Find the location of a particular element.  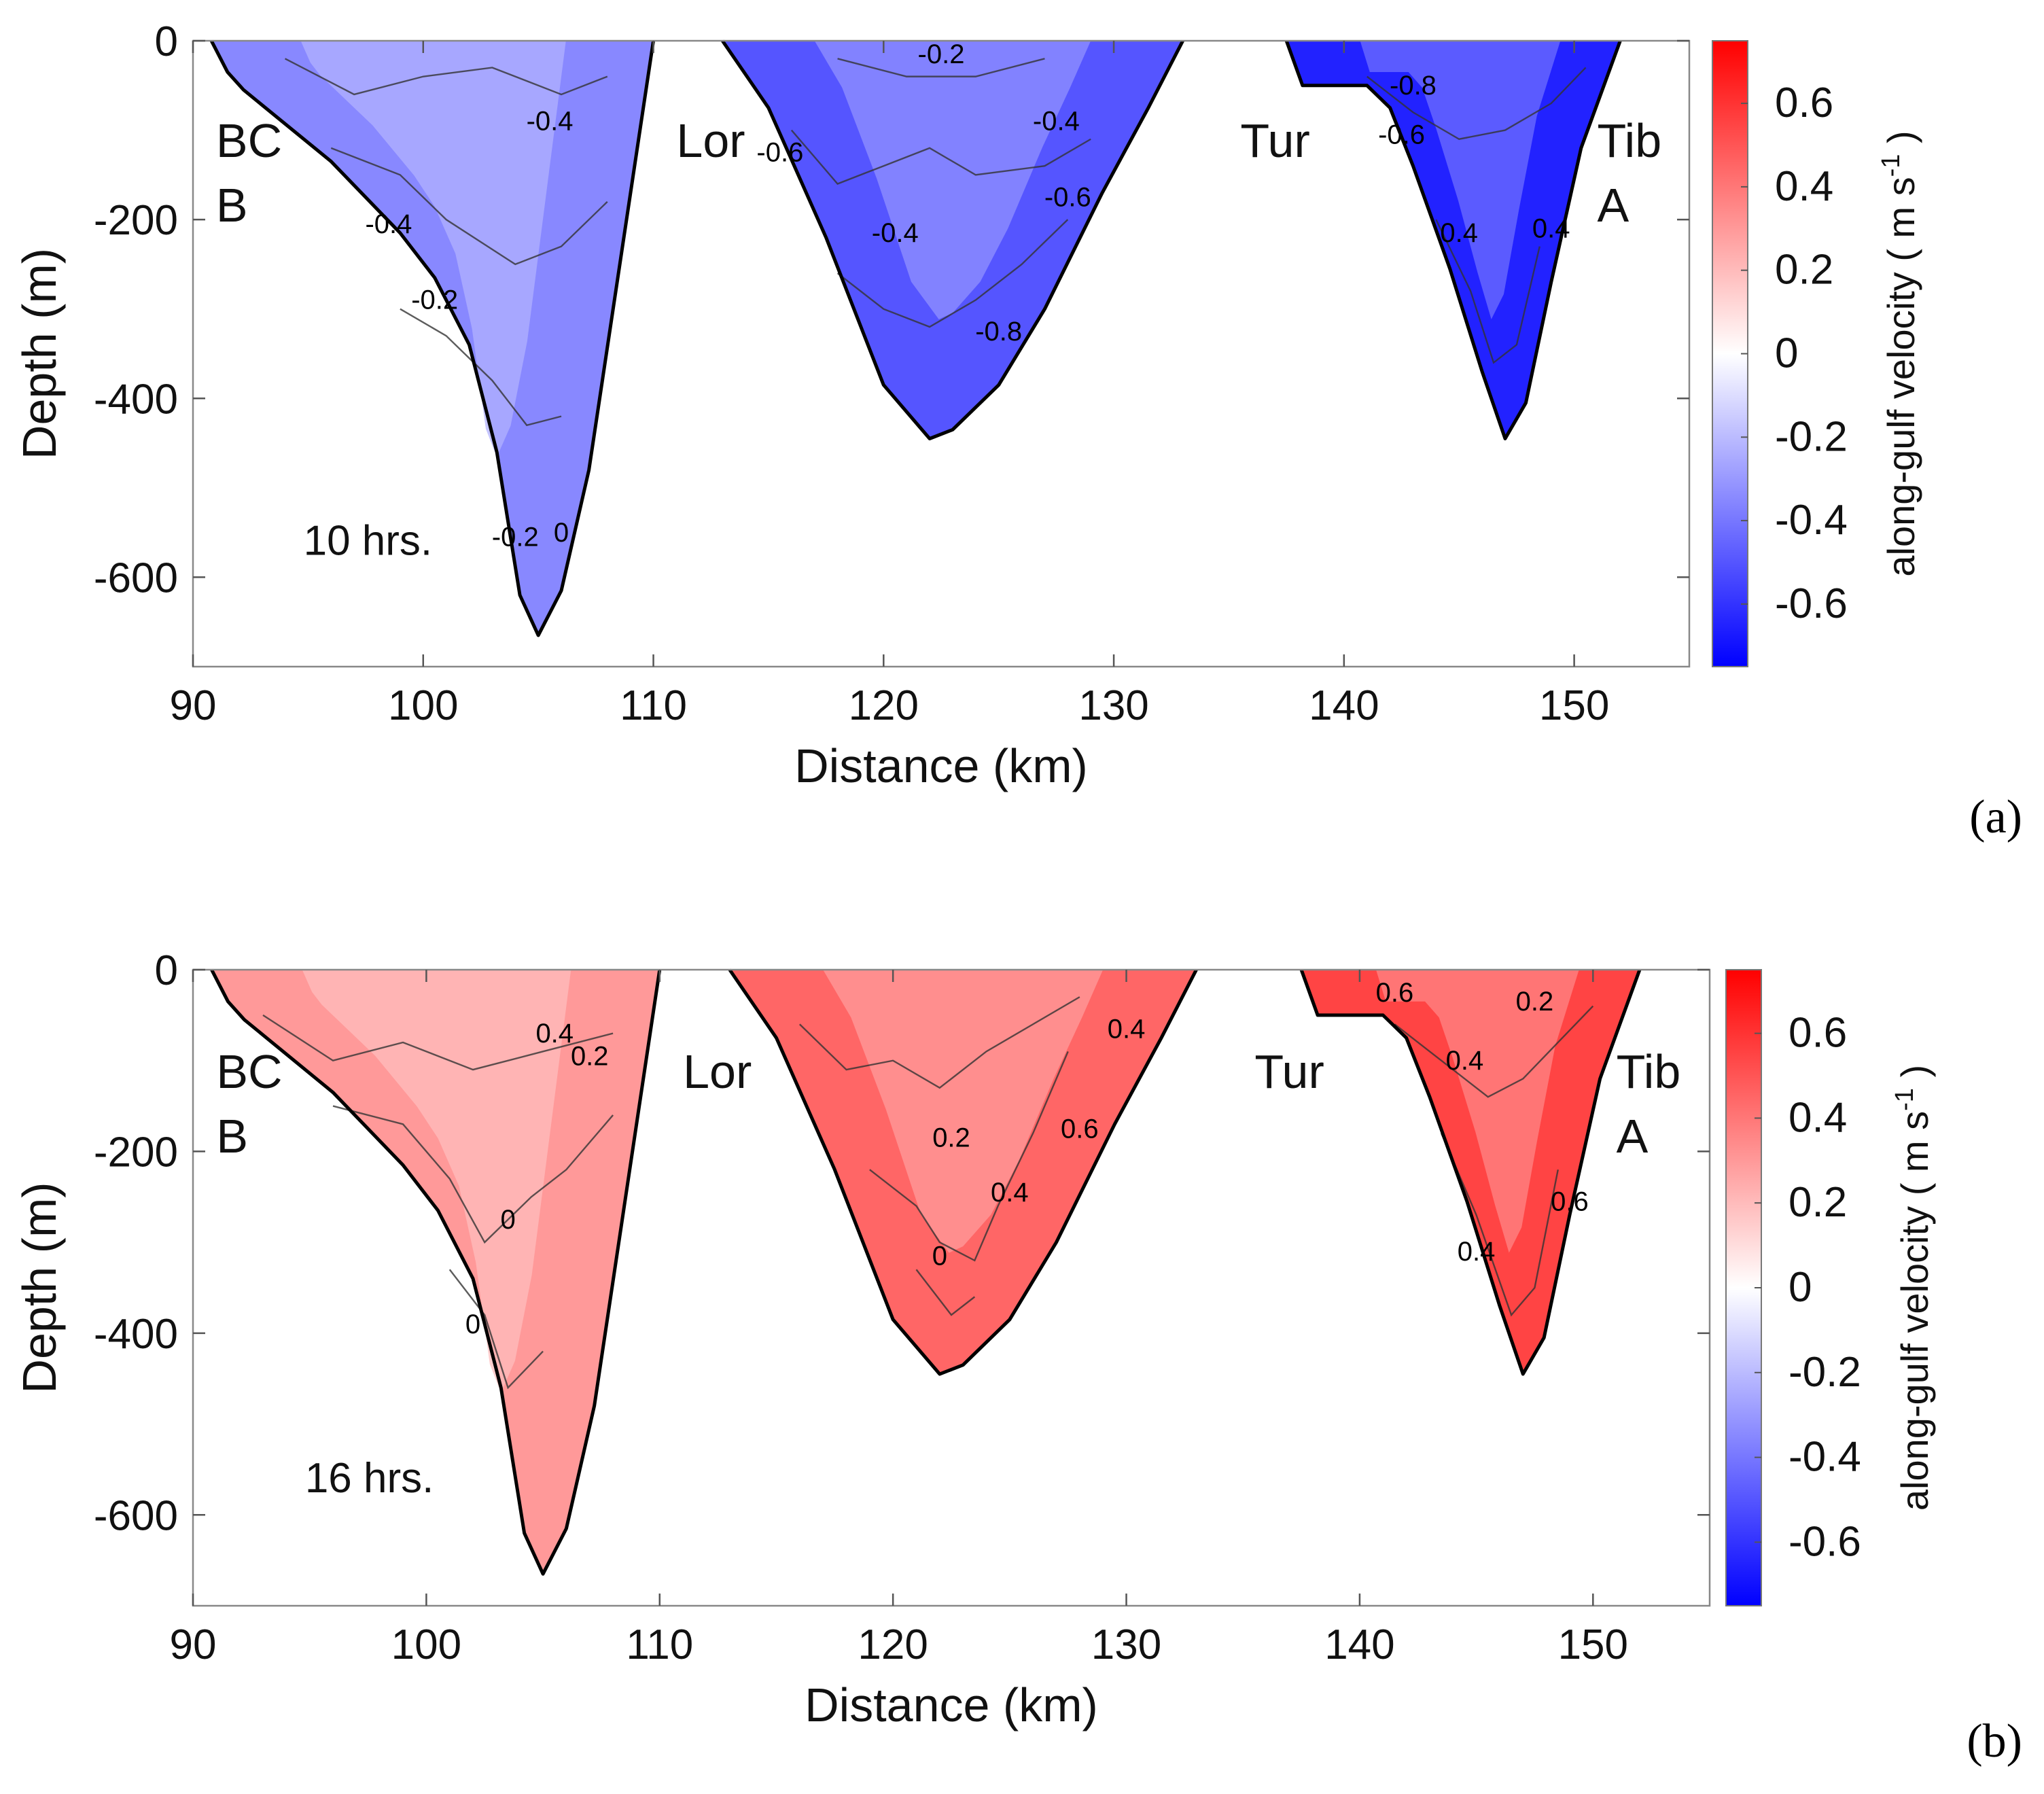

colorbar-tick-label: 0 is located at coordinates (1800, 1287).